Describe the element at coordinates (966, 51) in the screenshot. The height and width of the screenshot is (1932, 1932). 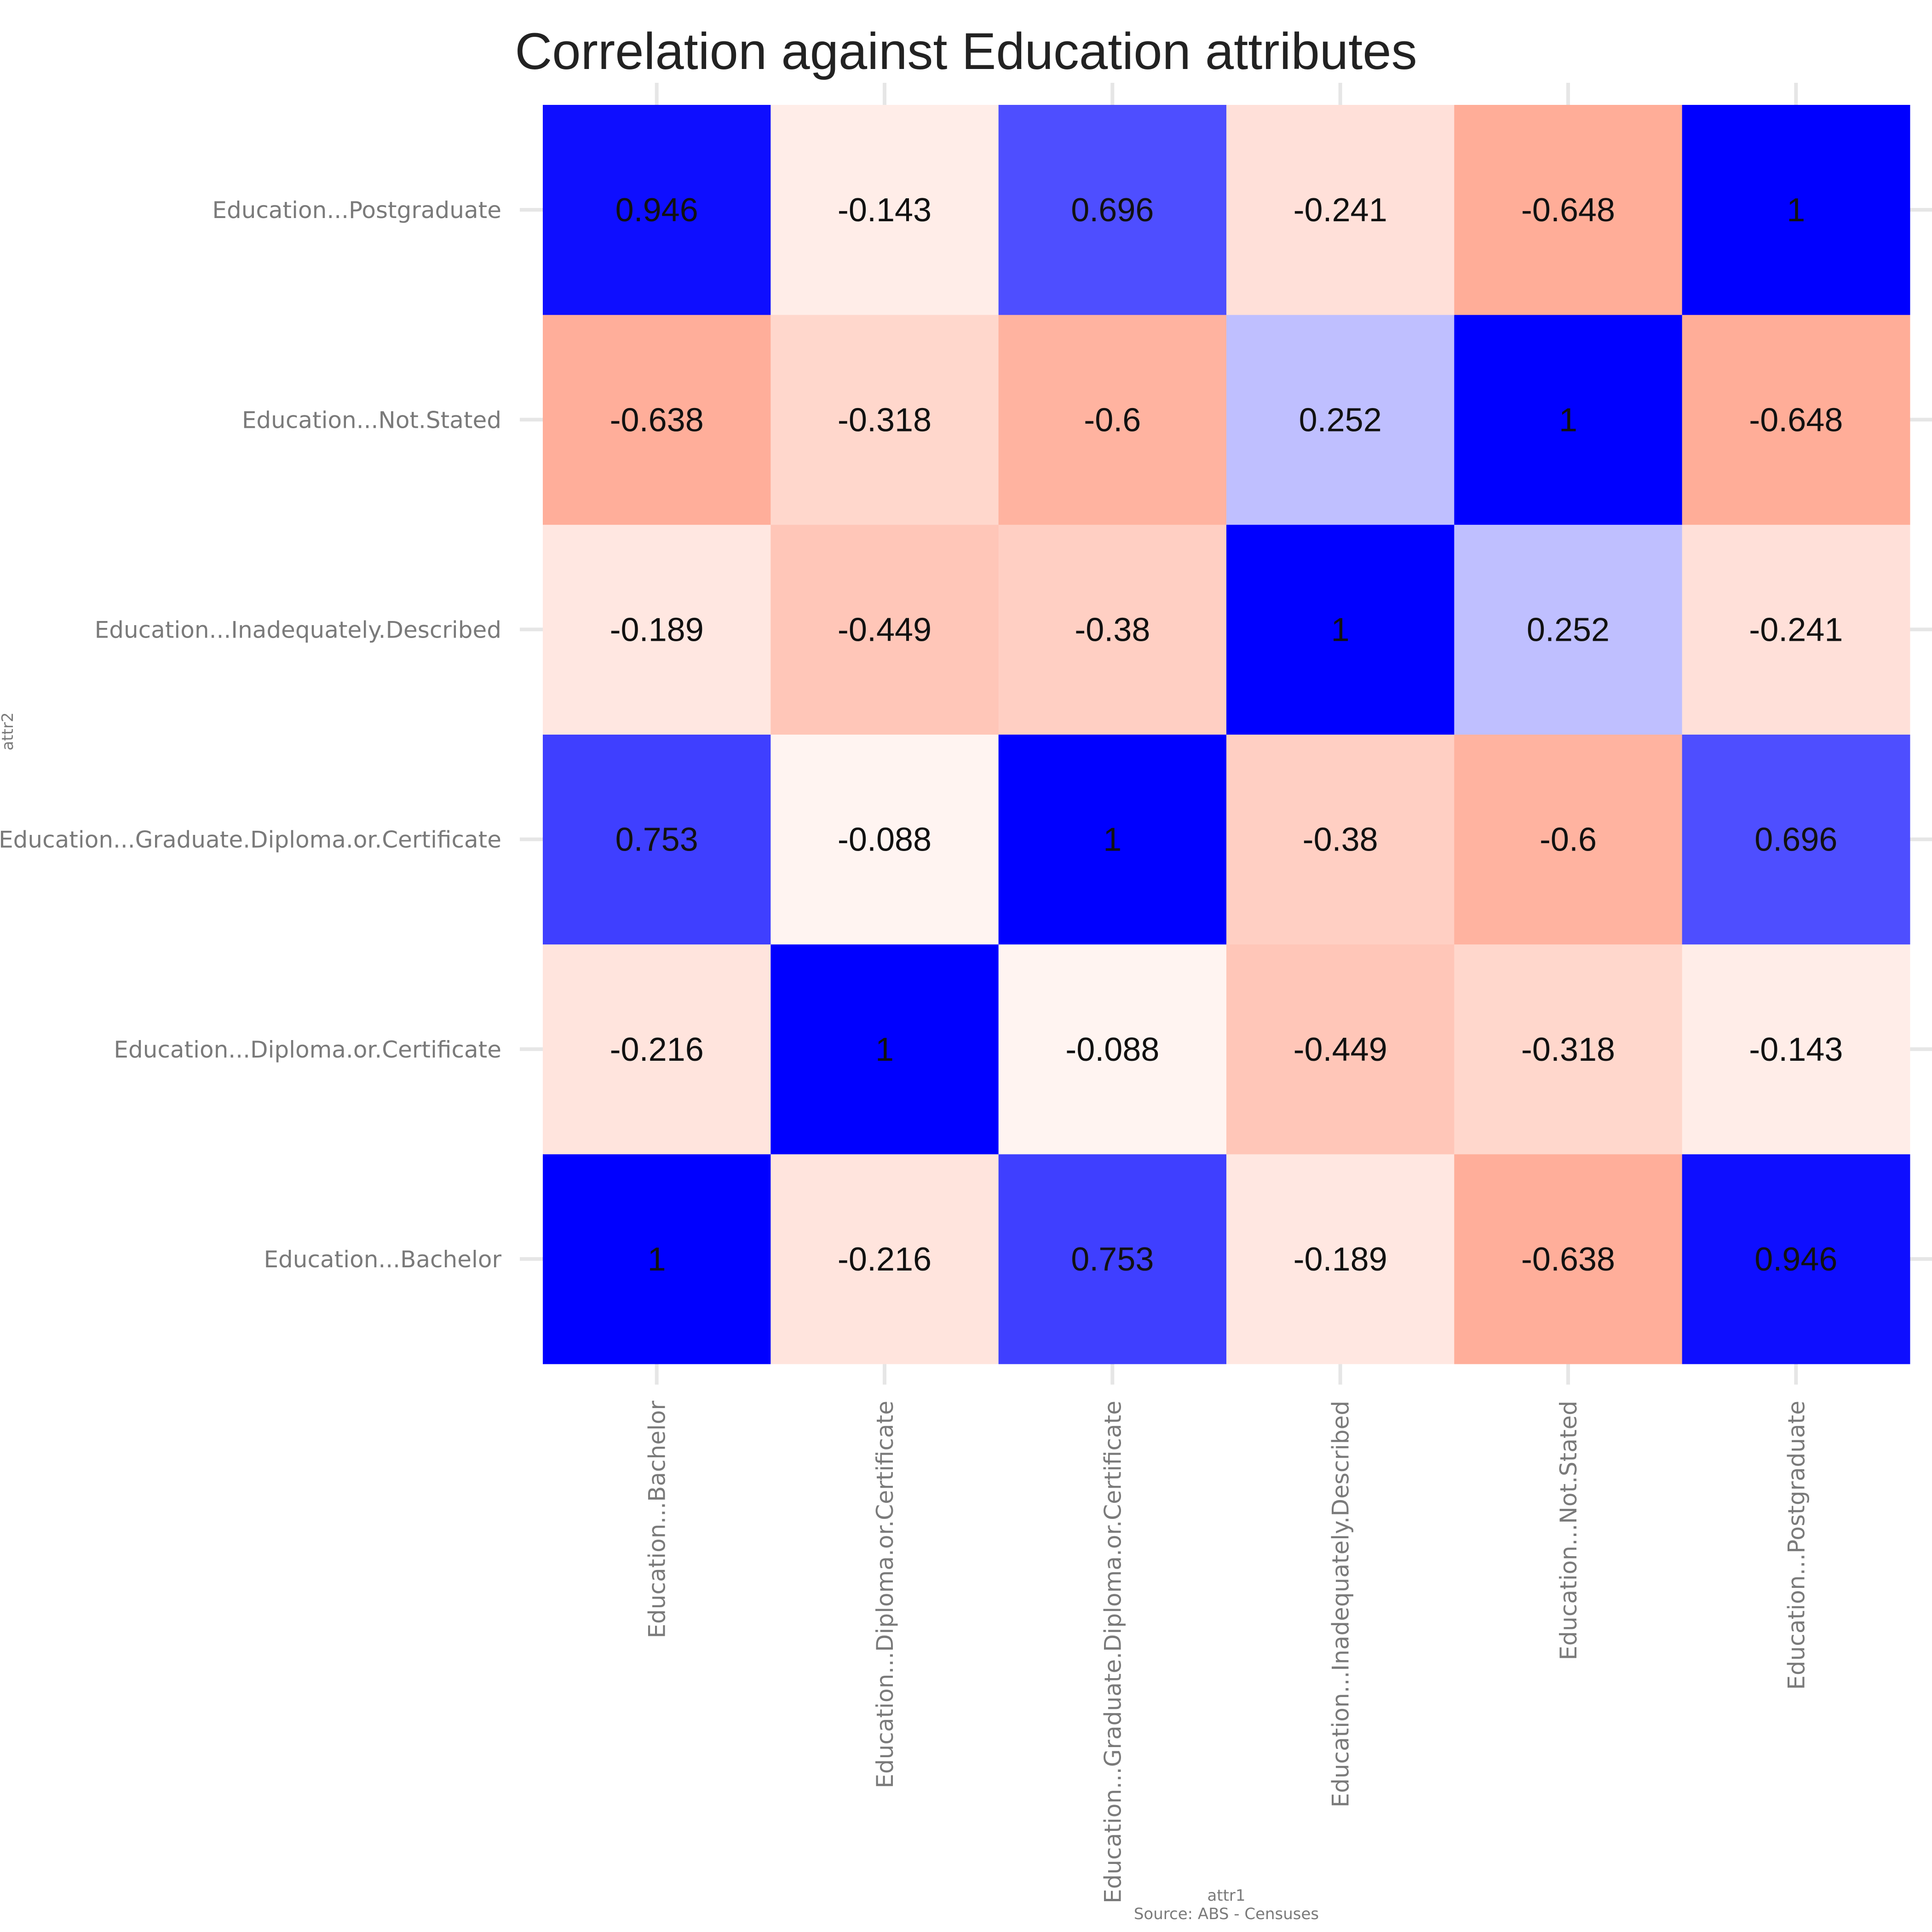
I see `chart-title: Correlation against Education attributes` at that location.